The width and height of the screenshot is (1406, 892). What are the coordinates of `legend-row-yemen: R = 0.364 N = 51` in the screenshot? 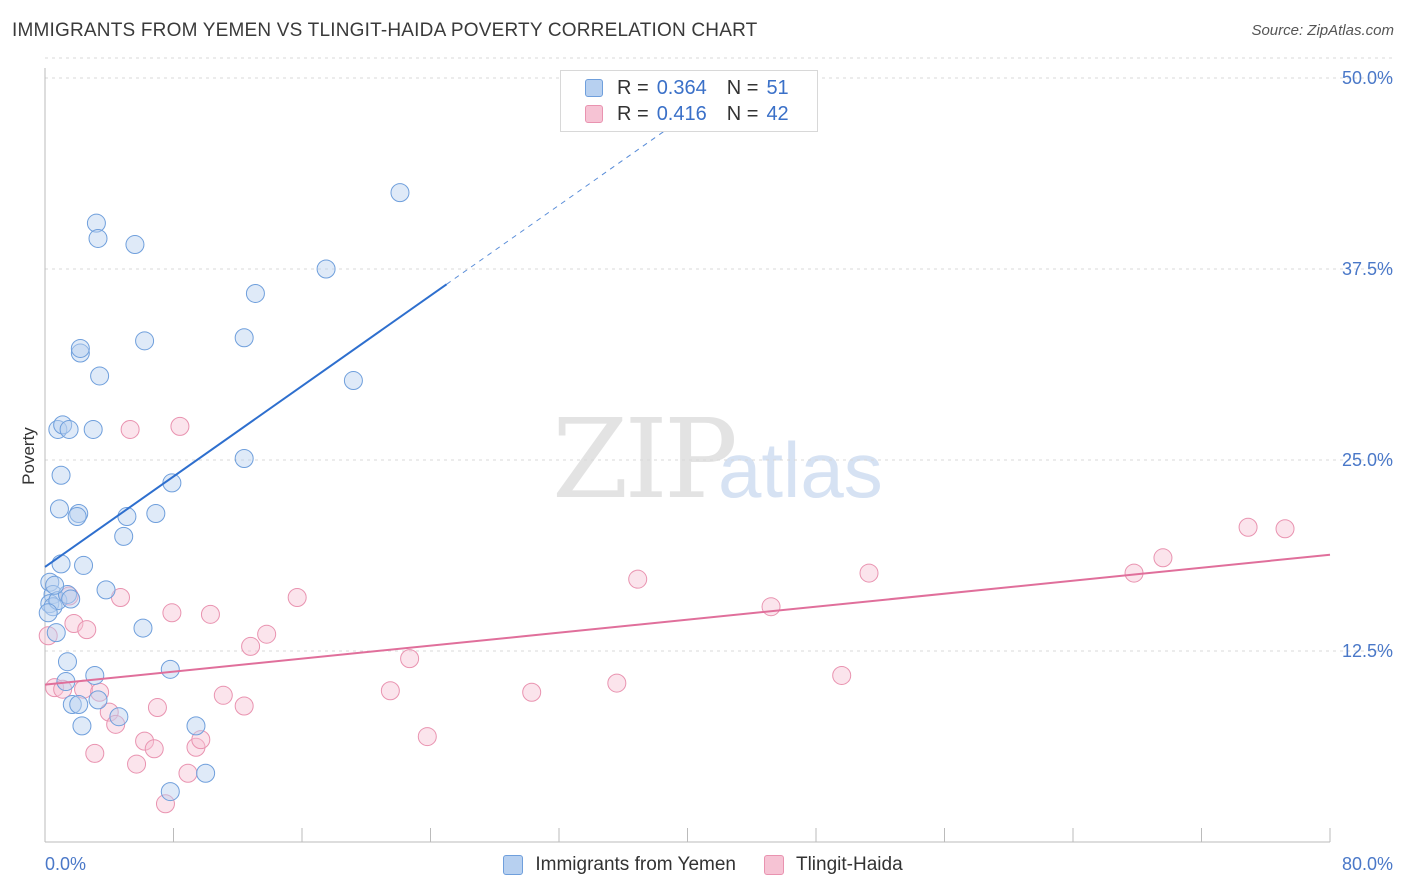 It's located at (687, 88).